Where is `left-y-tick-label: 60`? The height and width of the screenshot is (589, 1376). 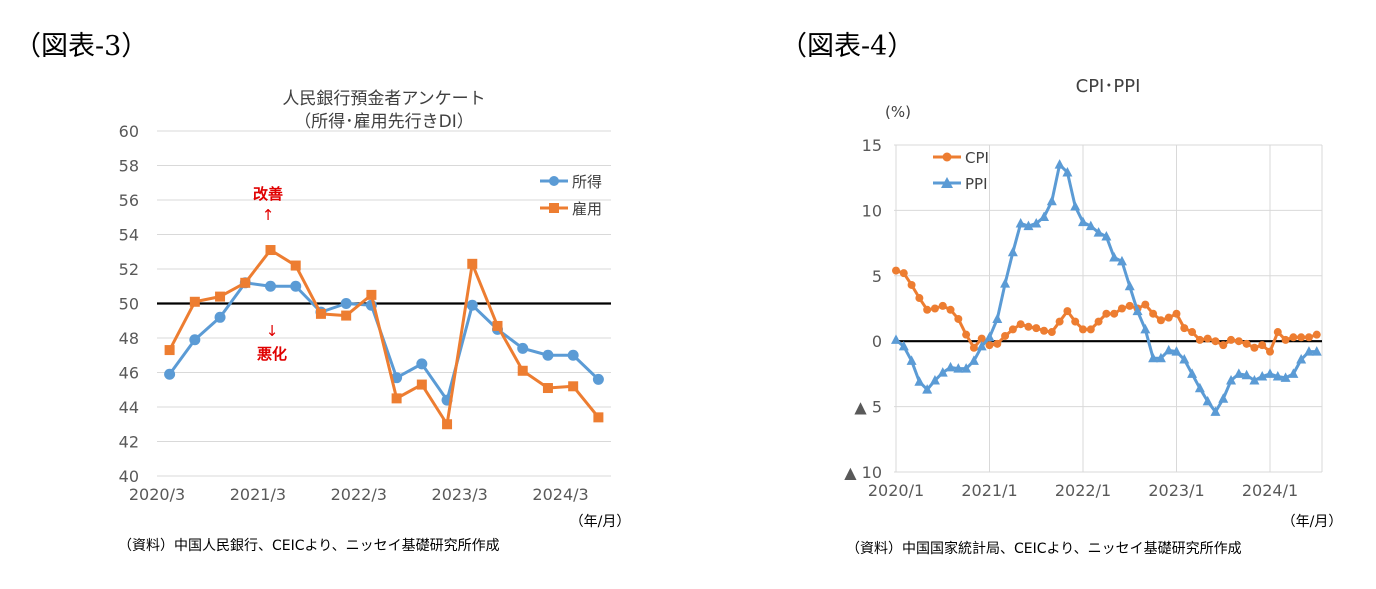 left-y-tick-label: 60 is located at coordinates (129, 131).